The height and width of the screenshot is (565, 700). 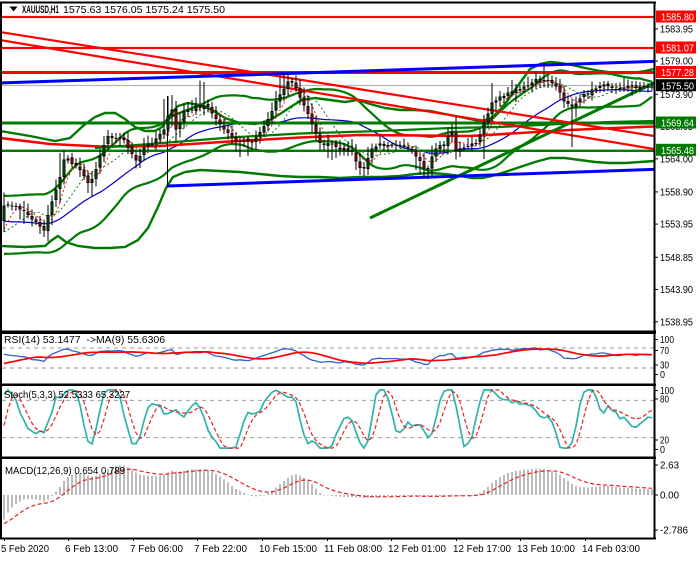 What do you see at coordinates (611, 549) in the screenshot?
I see `svg-text: 14 Feb 03:00` at bounding box center [611, 549].